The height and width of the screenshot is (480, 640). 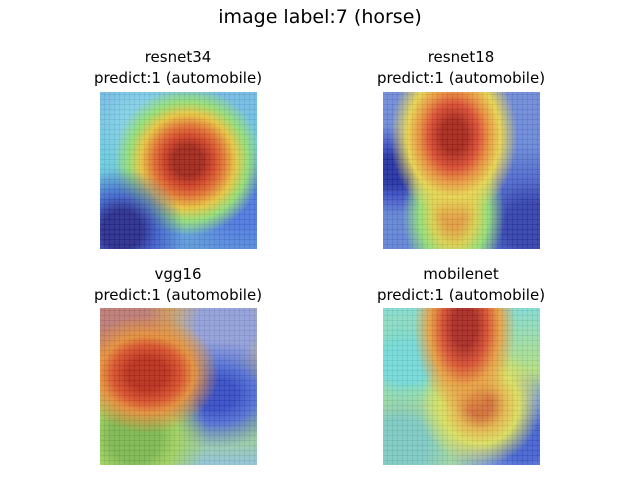 What do you see at coordinates (461, 170) in the screenshot?
I see `heatmap-resnet18` at bounding box center [461, 170].